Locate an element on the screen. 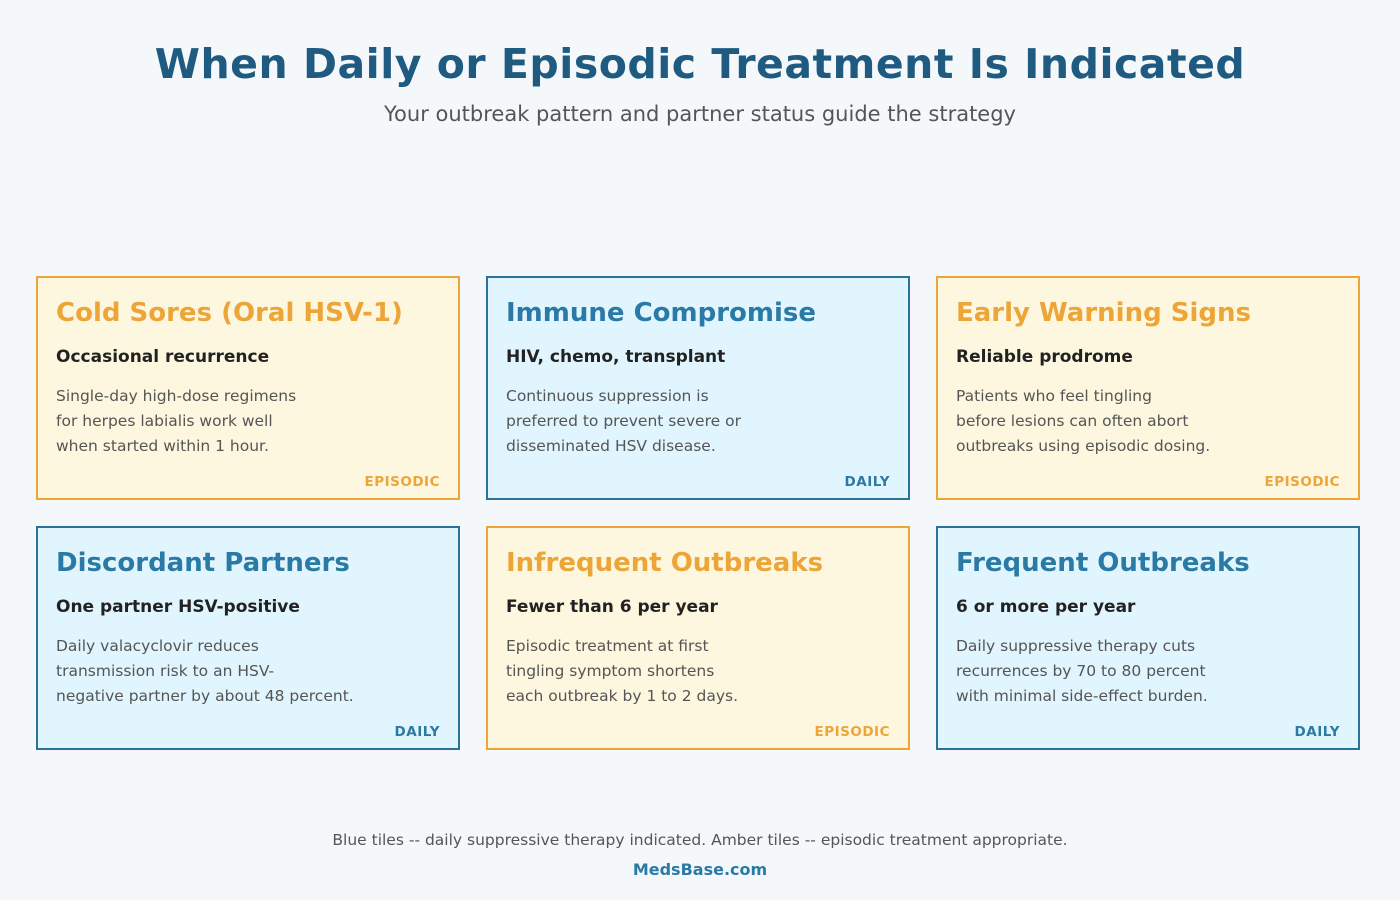 The image size is (1400, 900). tile-heading: Cold Sores (Oral HSV-1) is located at coordinates (229, 313).